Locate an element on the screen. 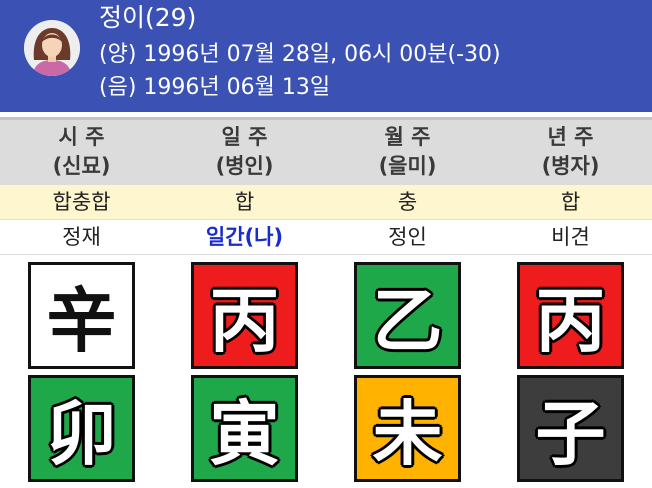  pillar-ganji: (병인) is located at coordinates (244, 166).